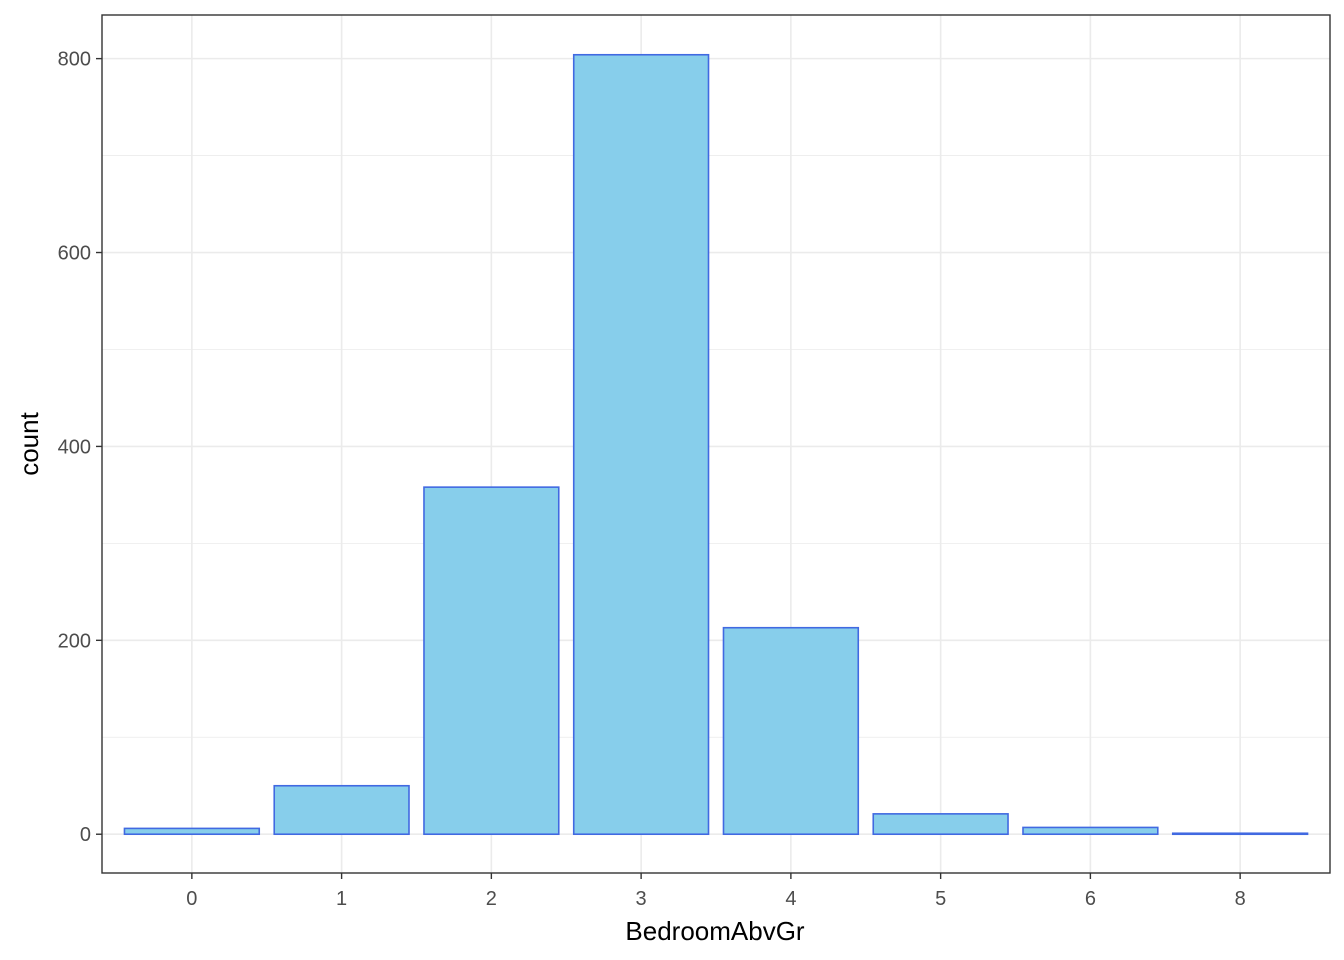 The width and height of the screenshot is (1344, 960). Describe the element at coordinates (790, 899) in the screenshot. I see `x-tick-label: 4` at that location.